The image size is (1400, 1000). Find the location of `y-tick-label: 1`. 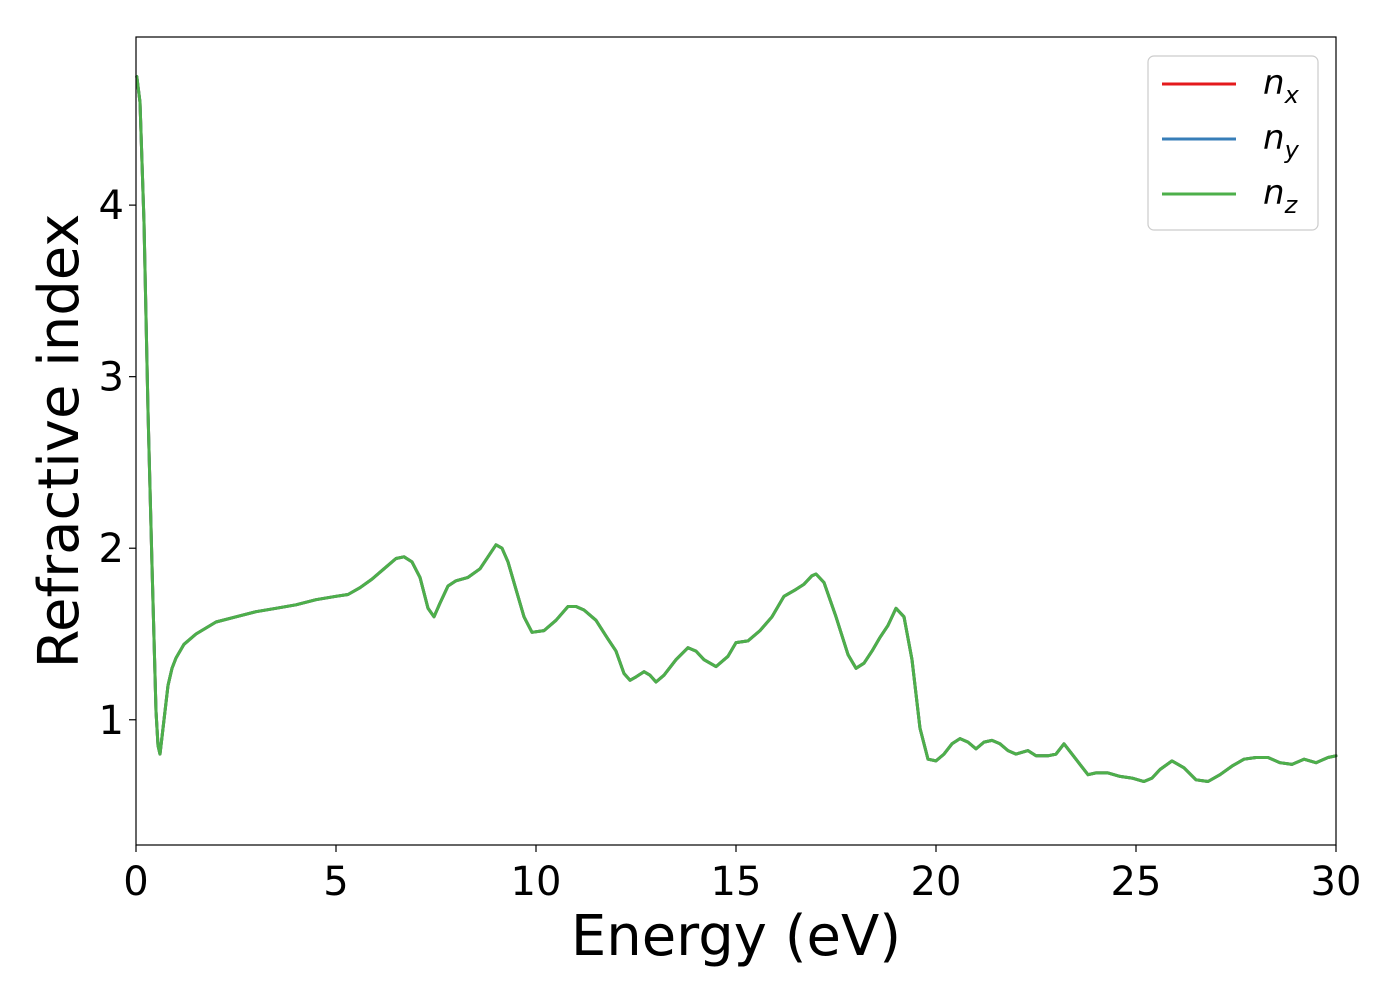

y-tick-label: 1 is located at coordinates (111, 721).